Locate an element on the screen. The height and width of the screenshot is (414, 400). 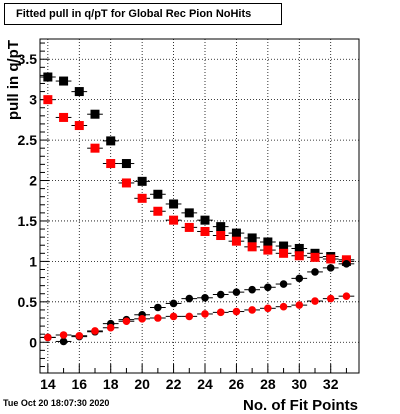
x-tick-label: 32 is located at coordinates (331, 384).